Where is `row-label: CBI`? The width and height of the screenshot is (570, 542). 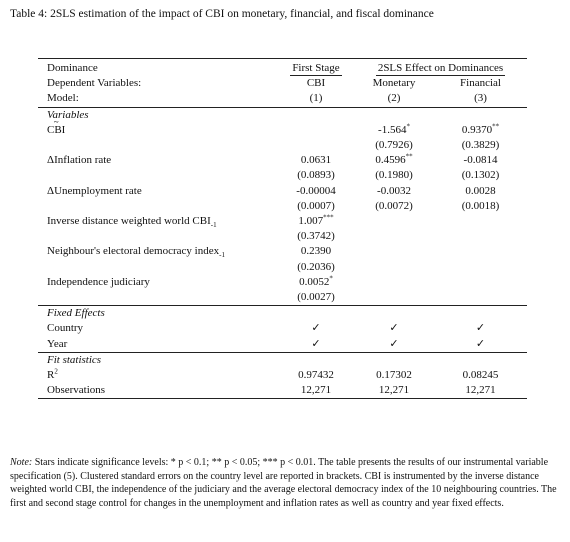
row-label: CBI is located at coordinates (158, 130).